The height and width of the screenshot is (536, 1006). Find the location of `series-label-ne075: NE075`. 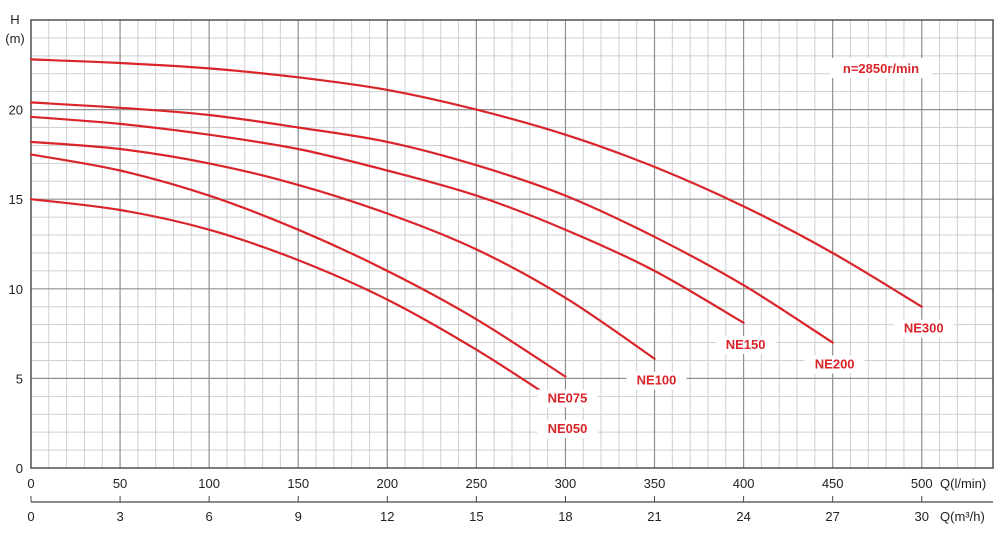

series-label-ne075: NE075 is located at coordinates (568, 398).